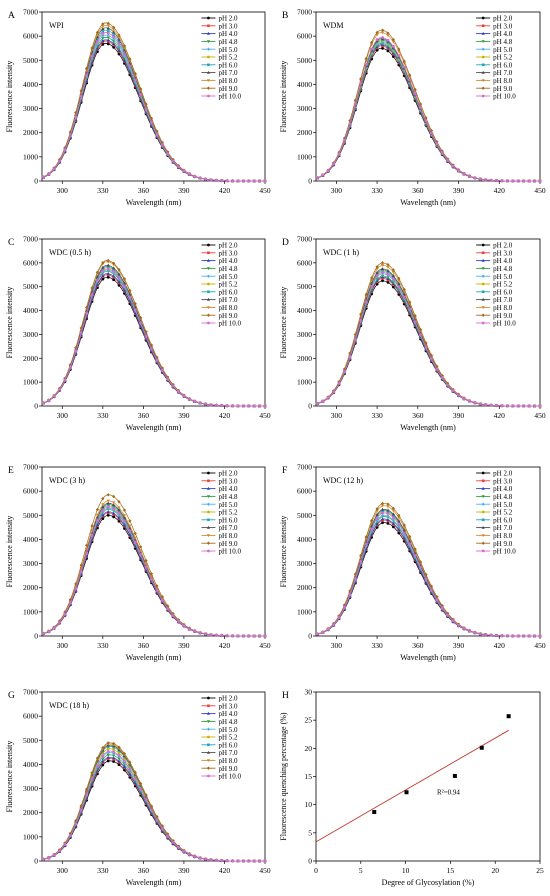 This screenshot has height=896, width=550. I want to click on r-squared-annotation: R²=0.94, so click(448, 793).